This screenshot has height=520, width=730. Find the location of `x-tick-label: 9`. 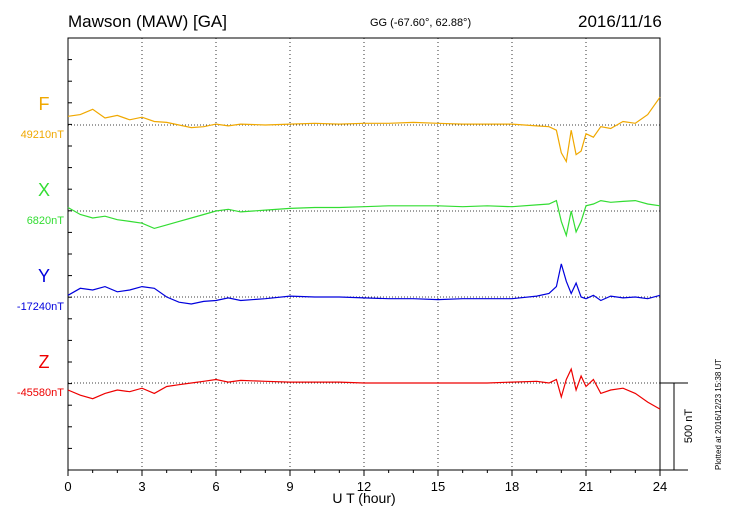

x-tick-label: 9 is located at coordinates (289, 486).